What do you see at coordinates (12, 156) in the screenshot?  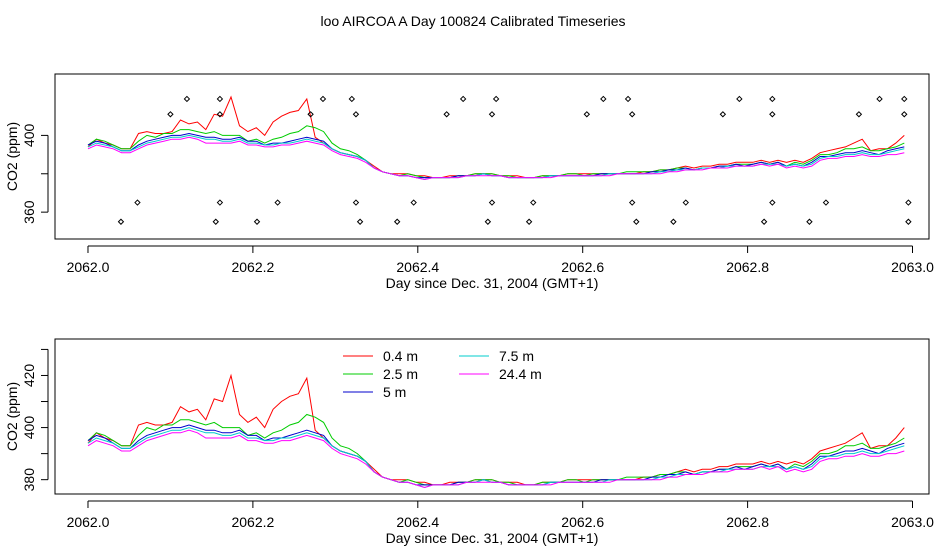 I see `top-y-axis-label: CO2 (ppm)` at bounding box center [12, 156].